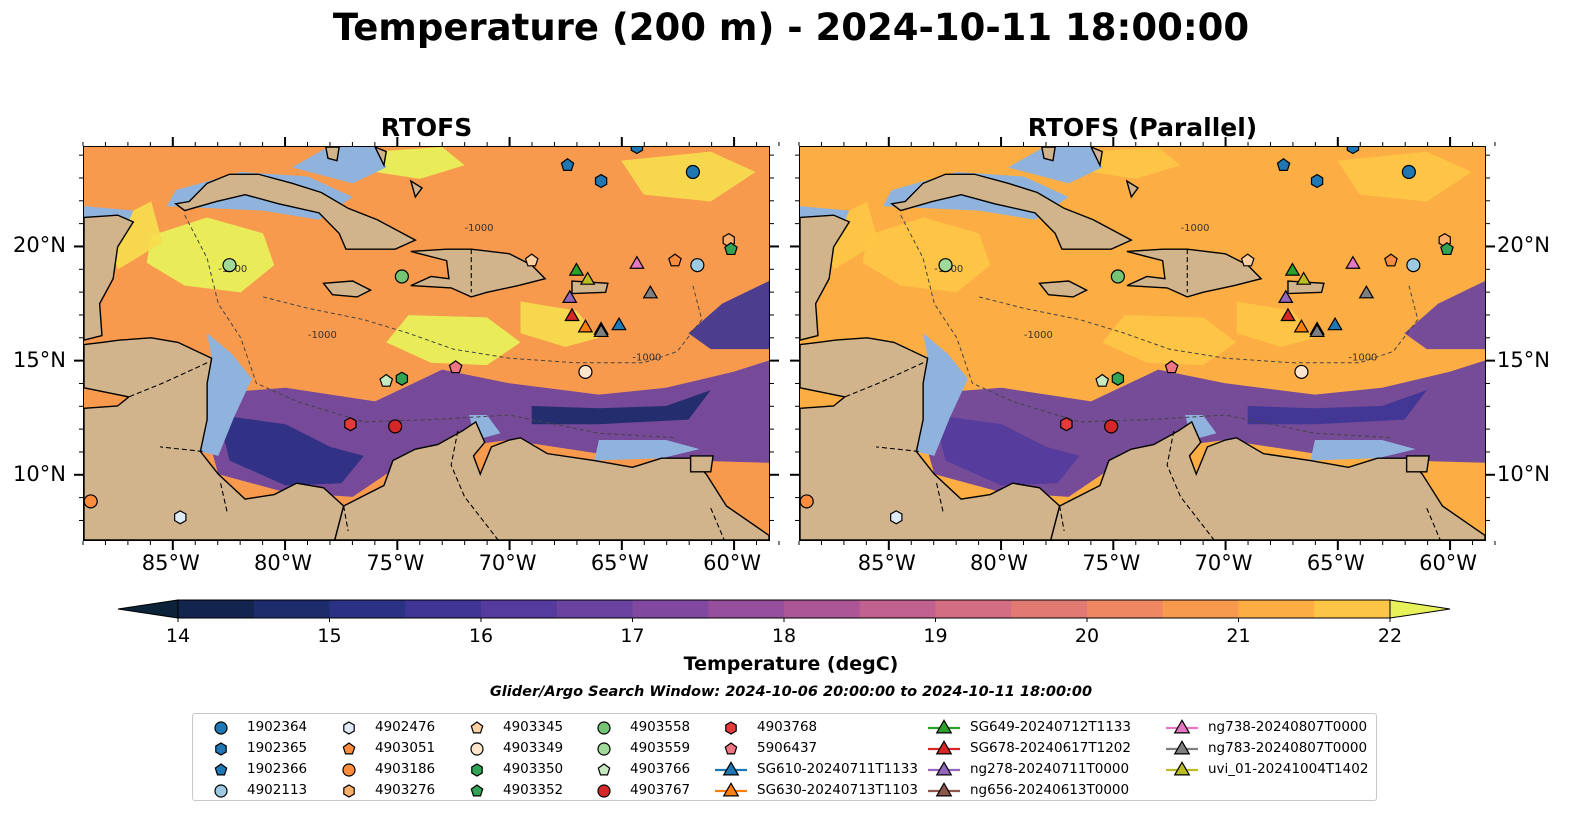 Image resolution: width=1582 pixels, height=827 pixels. What do you see at coordinates (533, 748) in the screenshot?
I see `legend-item-label: 4903349` at bounding box center [533, 748].